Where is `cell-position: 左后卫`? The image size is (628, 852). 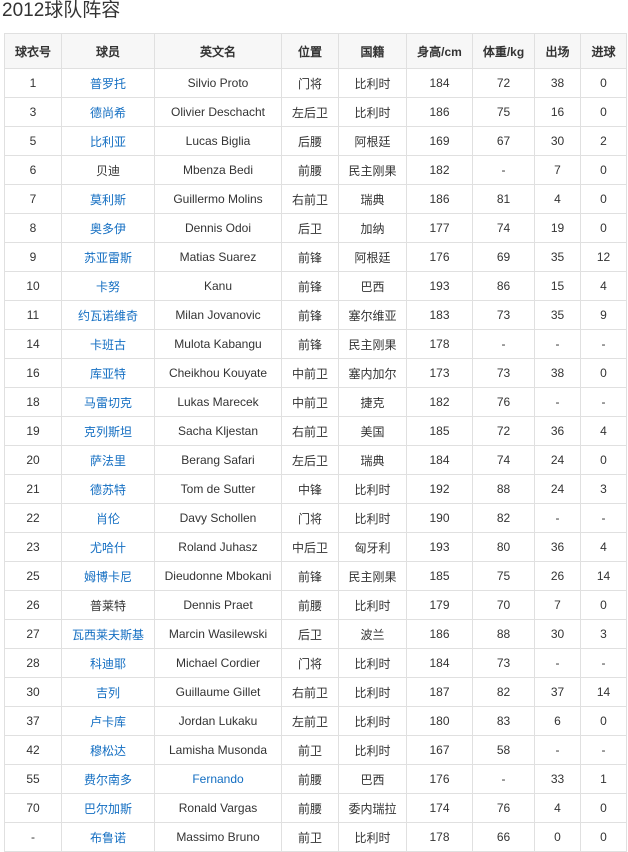 cell-position: 左后卫 is located at coordinates (310, 112).